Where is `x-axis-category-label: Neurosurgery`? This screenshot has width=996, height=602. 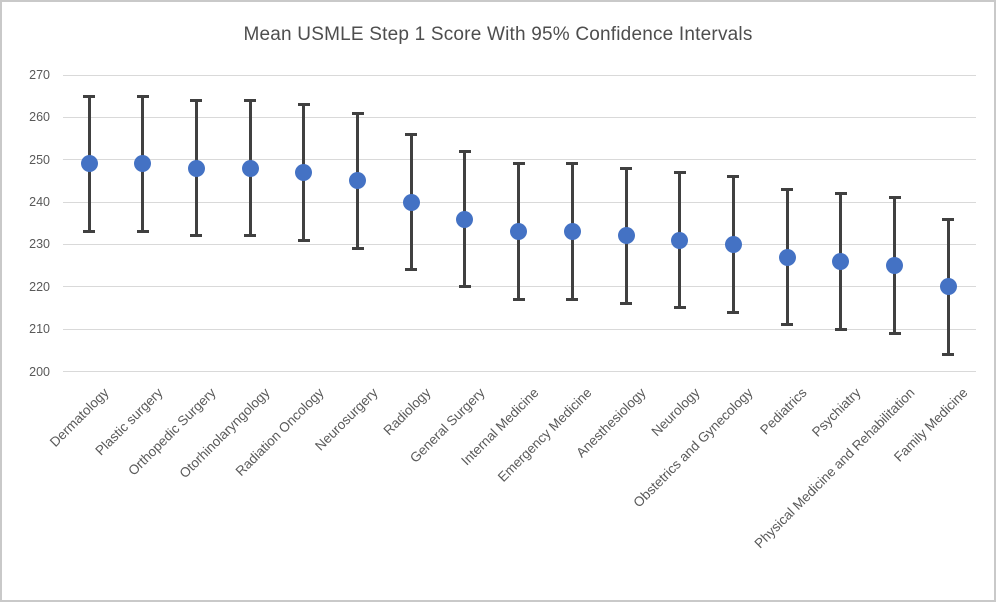 x-axis-category-label: Neurosurgery is located at coordinates (346, 419).